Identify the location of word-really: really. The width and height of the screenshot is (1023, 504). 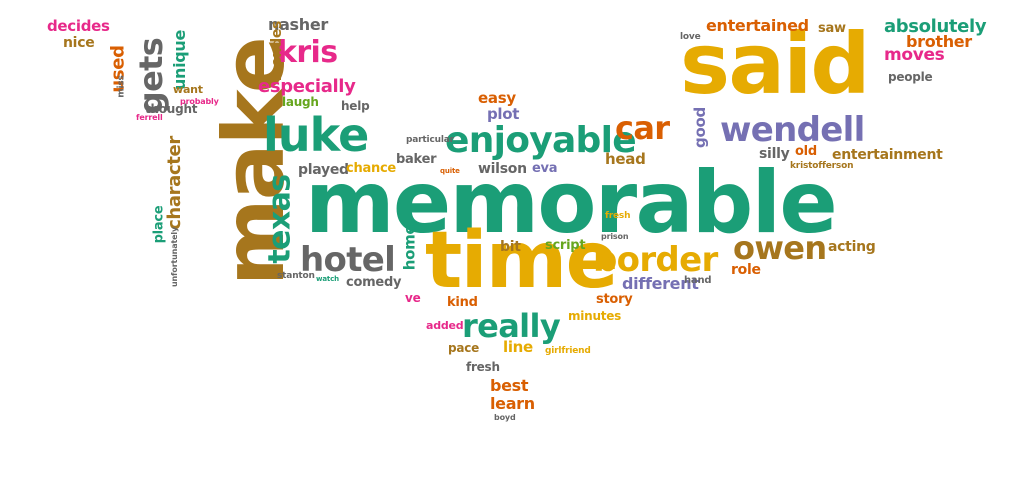
(511, 326).